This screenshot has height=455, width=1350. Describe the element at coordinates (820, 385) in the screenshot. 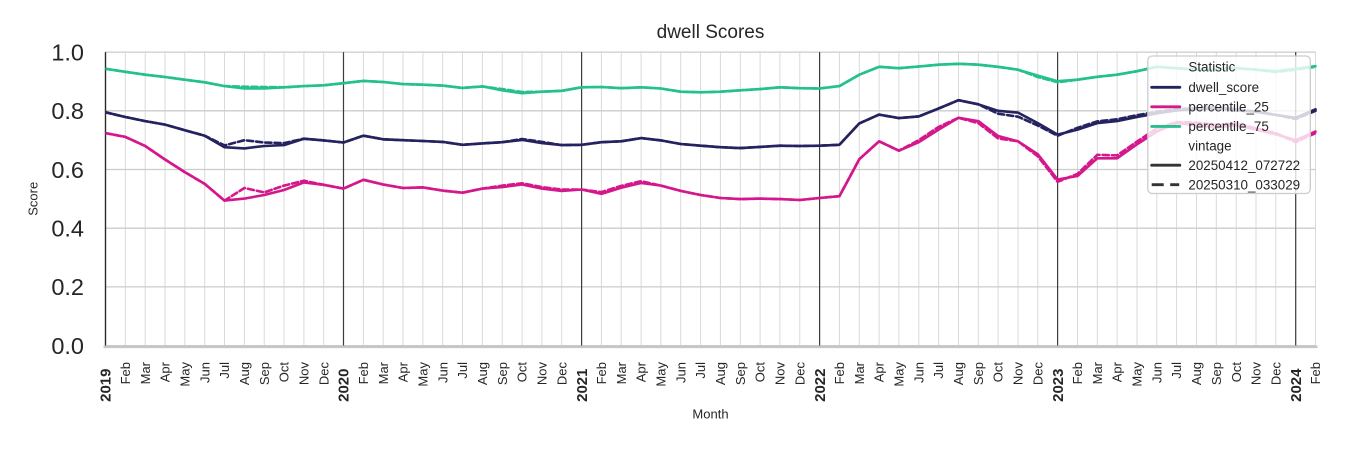

I see `svg-text: 2022` at that location.